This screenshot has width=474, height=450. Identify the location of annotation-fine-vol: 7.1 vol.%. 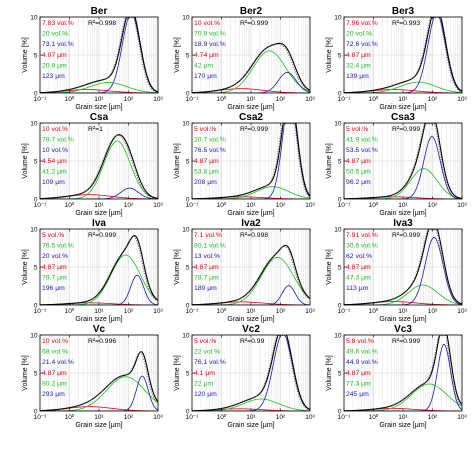
(208, 235).